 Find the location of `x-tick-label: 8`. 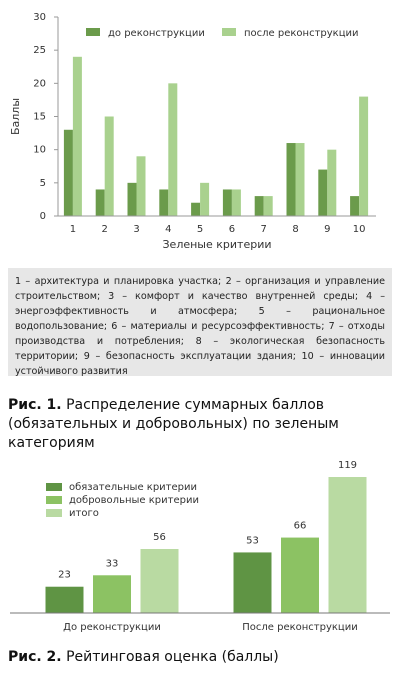

x-tick-label: 8 is located at coordinates (295, 229).